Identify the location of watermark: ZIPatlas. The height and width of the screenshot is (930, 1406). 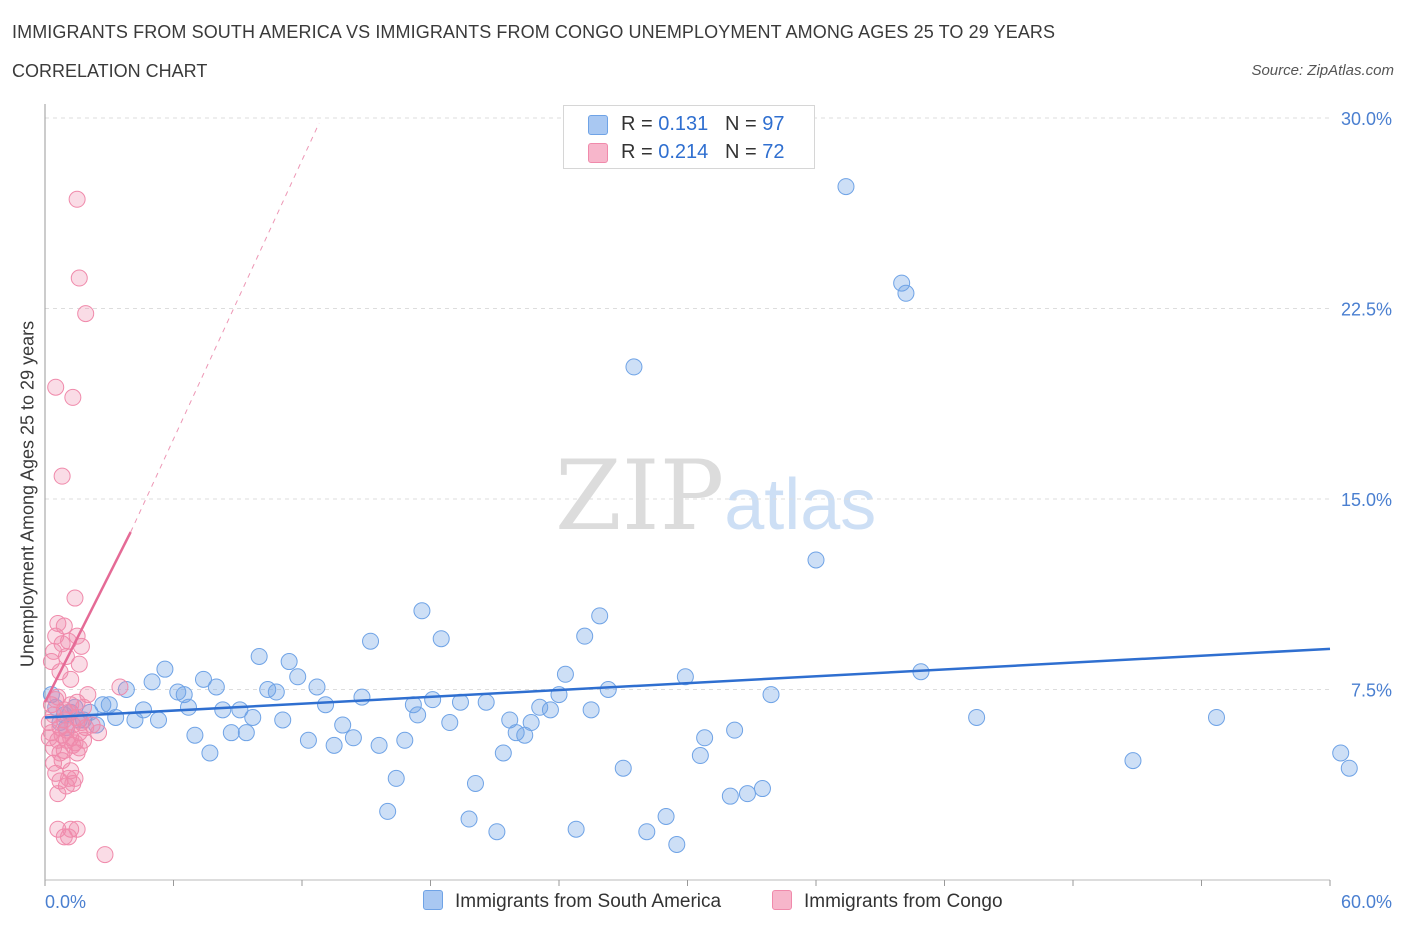
(715, 496).